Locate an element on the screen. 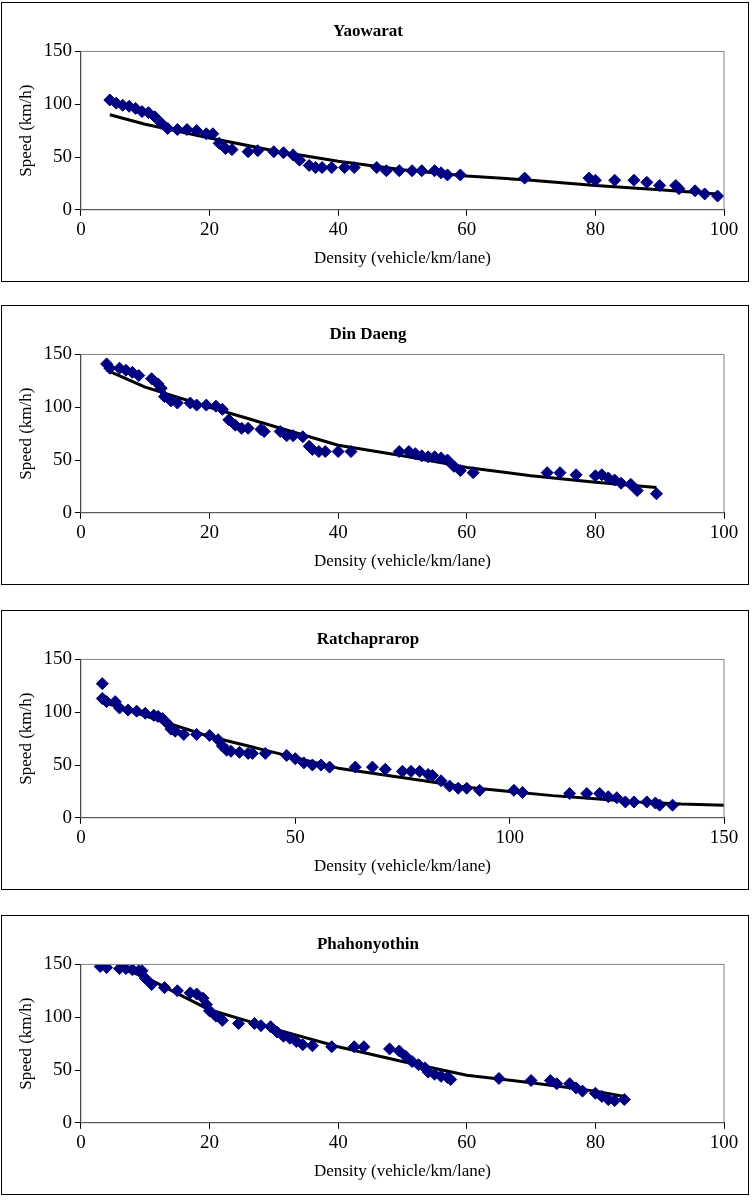 This screenshot has height=1202, width=752. chart-title: Din Daeng is located at coordinates (368, 333).